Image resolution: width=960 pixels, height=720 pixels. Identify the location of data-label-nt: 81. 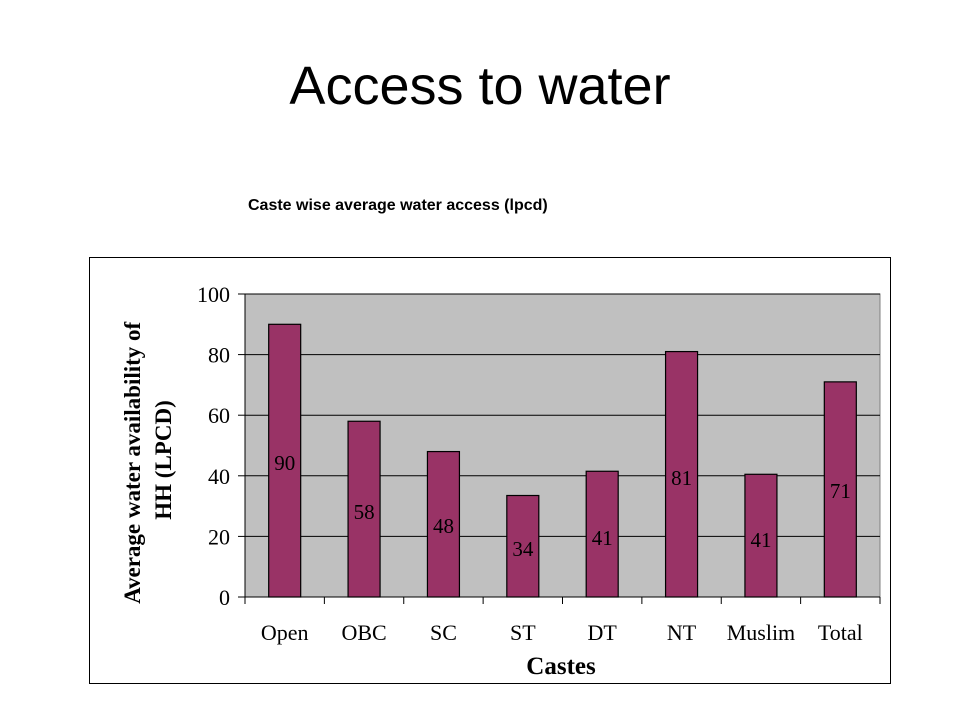
(681, 478).